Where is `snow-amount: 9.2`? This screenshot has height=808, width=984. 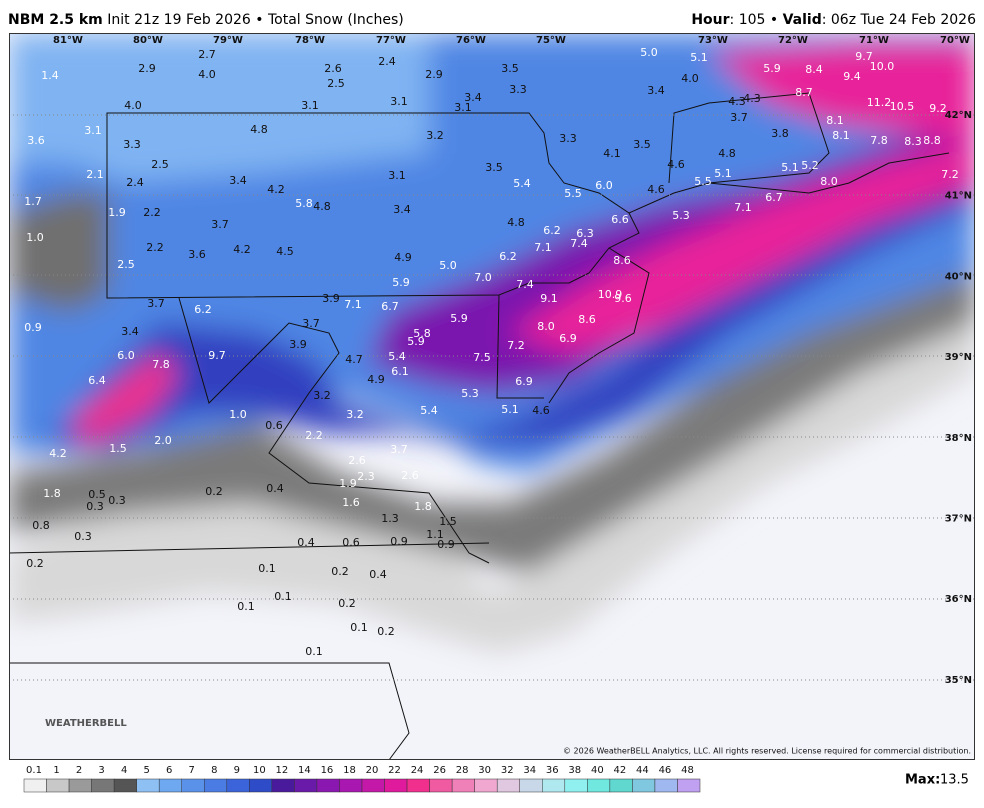
snow-amount: 9.2 is located at coordinates (938, 108).